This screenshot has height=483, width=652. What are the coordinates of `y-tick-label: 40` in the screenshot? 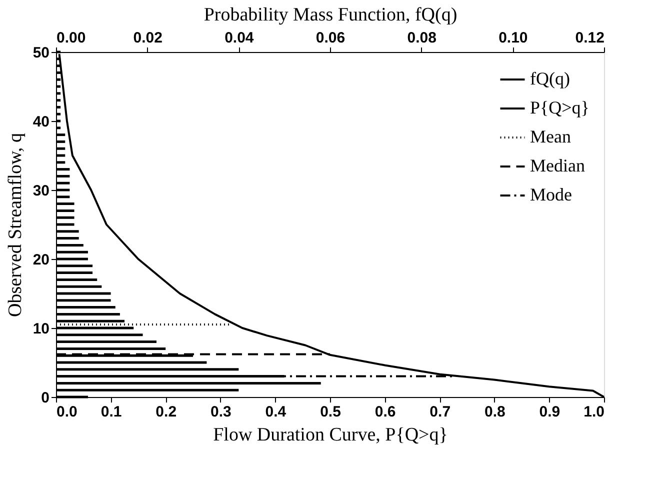 It's located at (41, 122).